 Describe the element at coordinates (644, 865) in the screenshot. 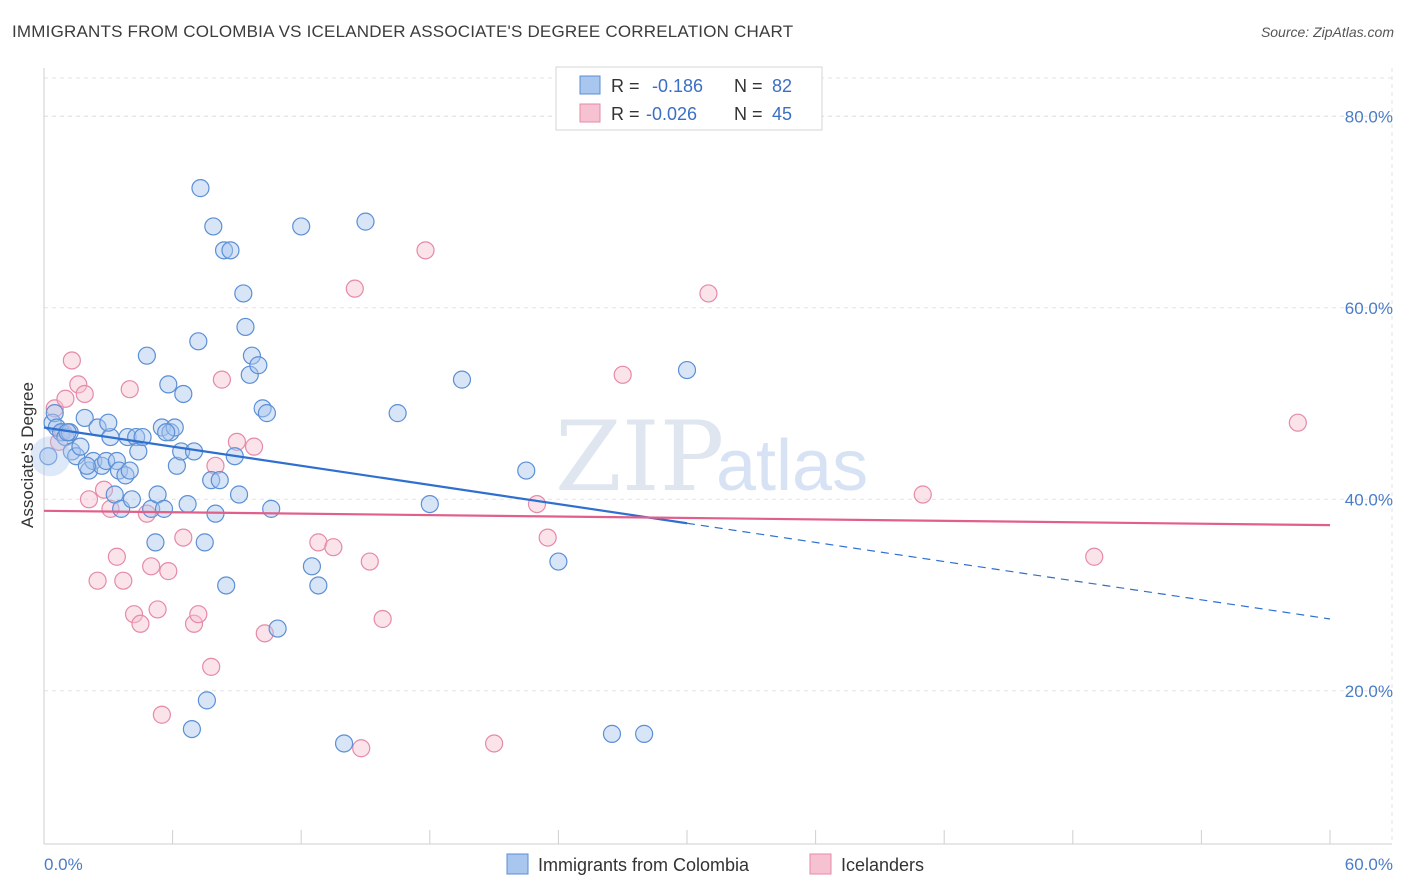

I see `series-legend-label-colombia: Immigrants from Colombia` at that location.